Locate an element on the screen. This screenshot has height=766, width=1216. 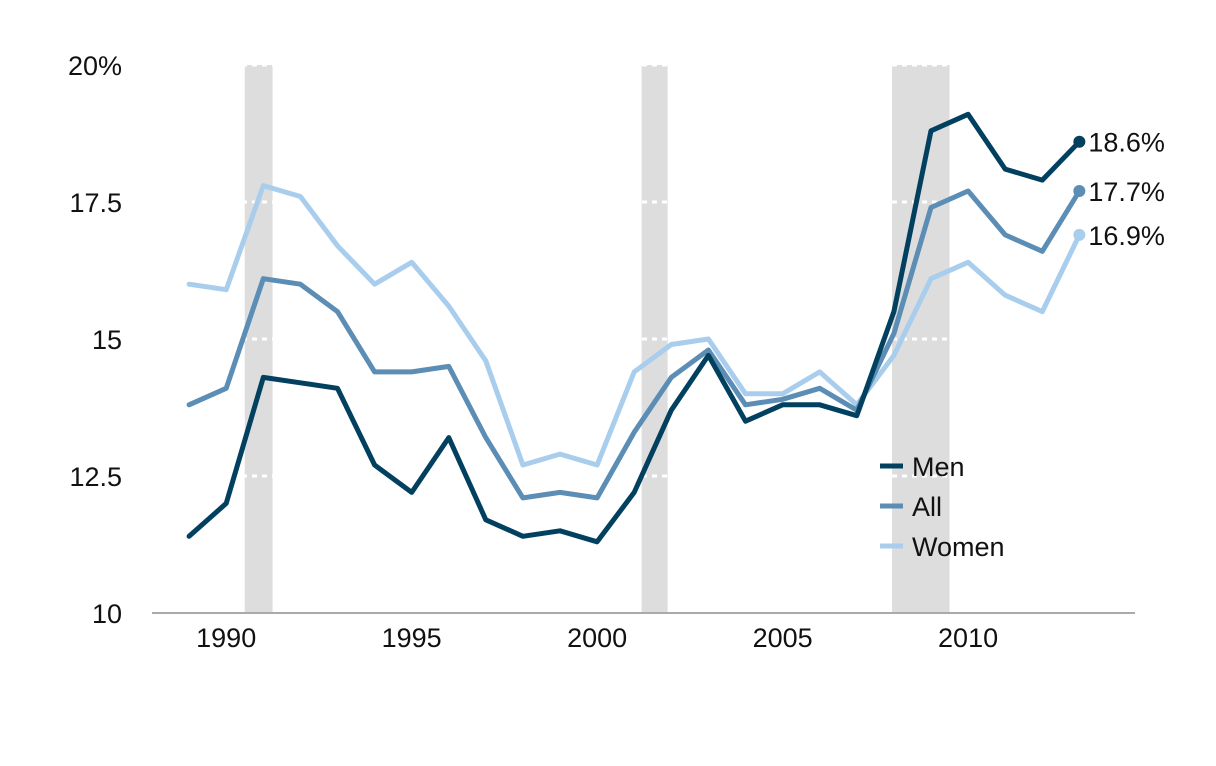
legend-label-women: Women is located at coordinates (958, 547).